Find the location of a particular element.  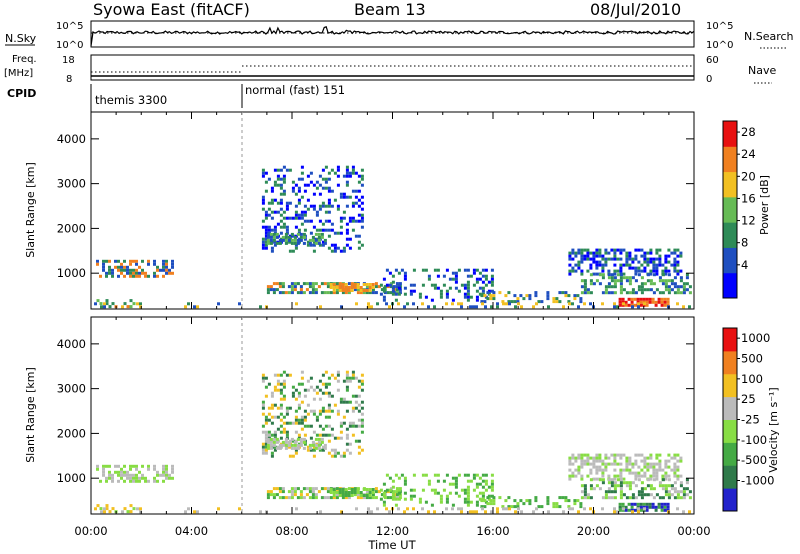

velocity-ytick-label-3: 4000 is located at coordinates (71, 344).